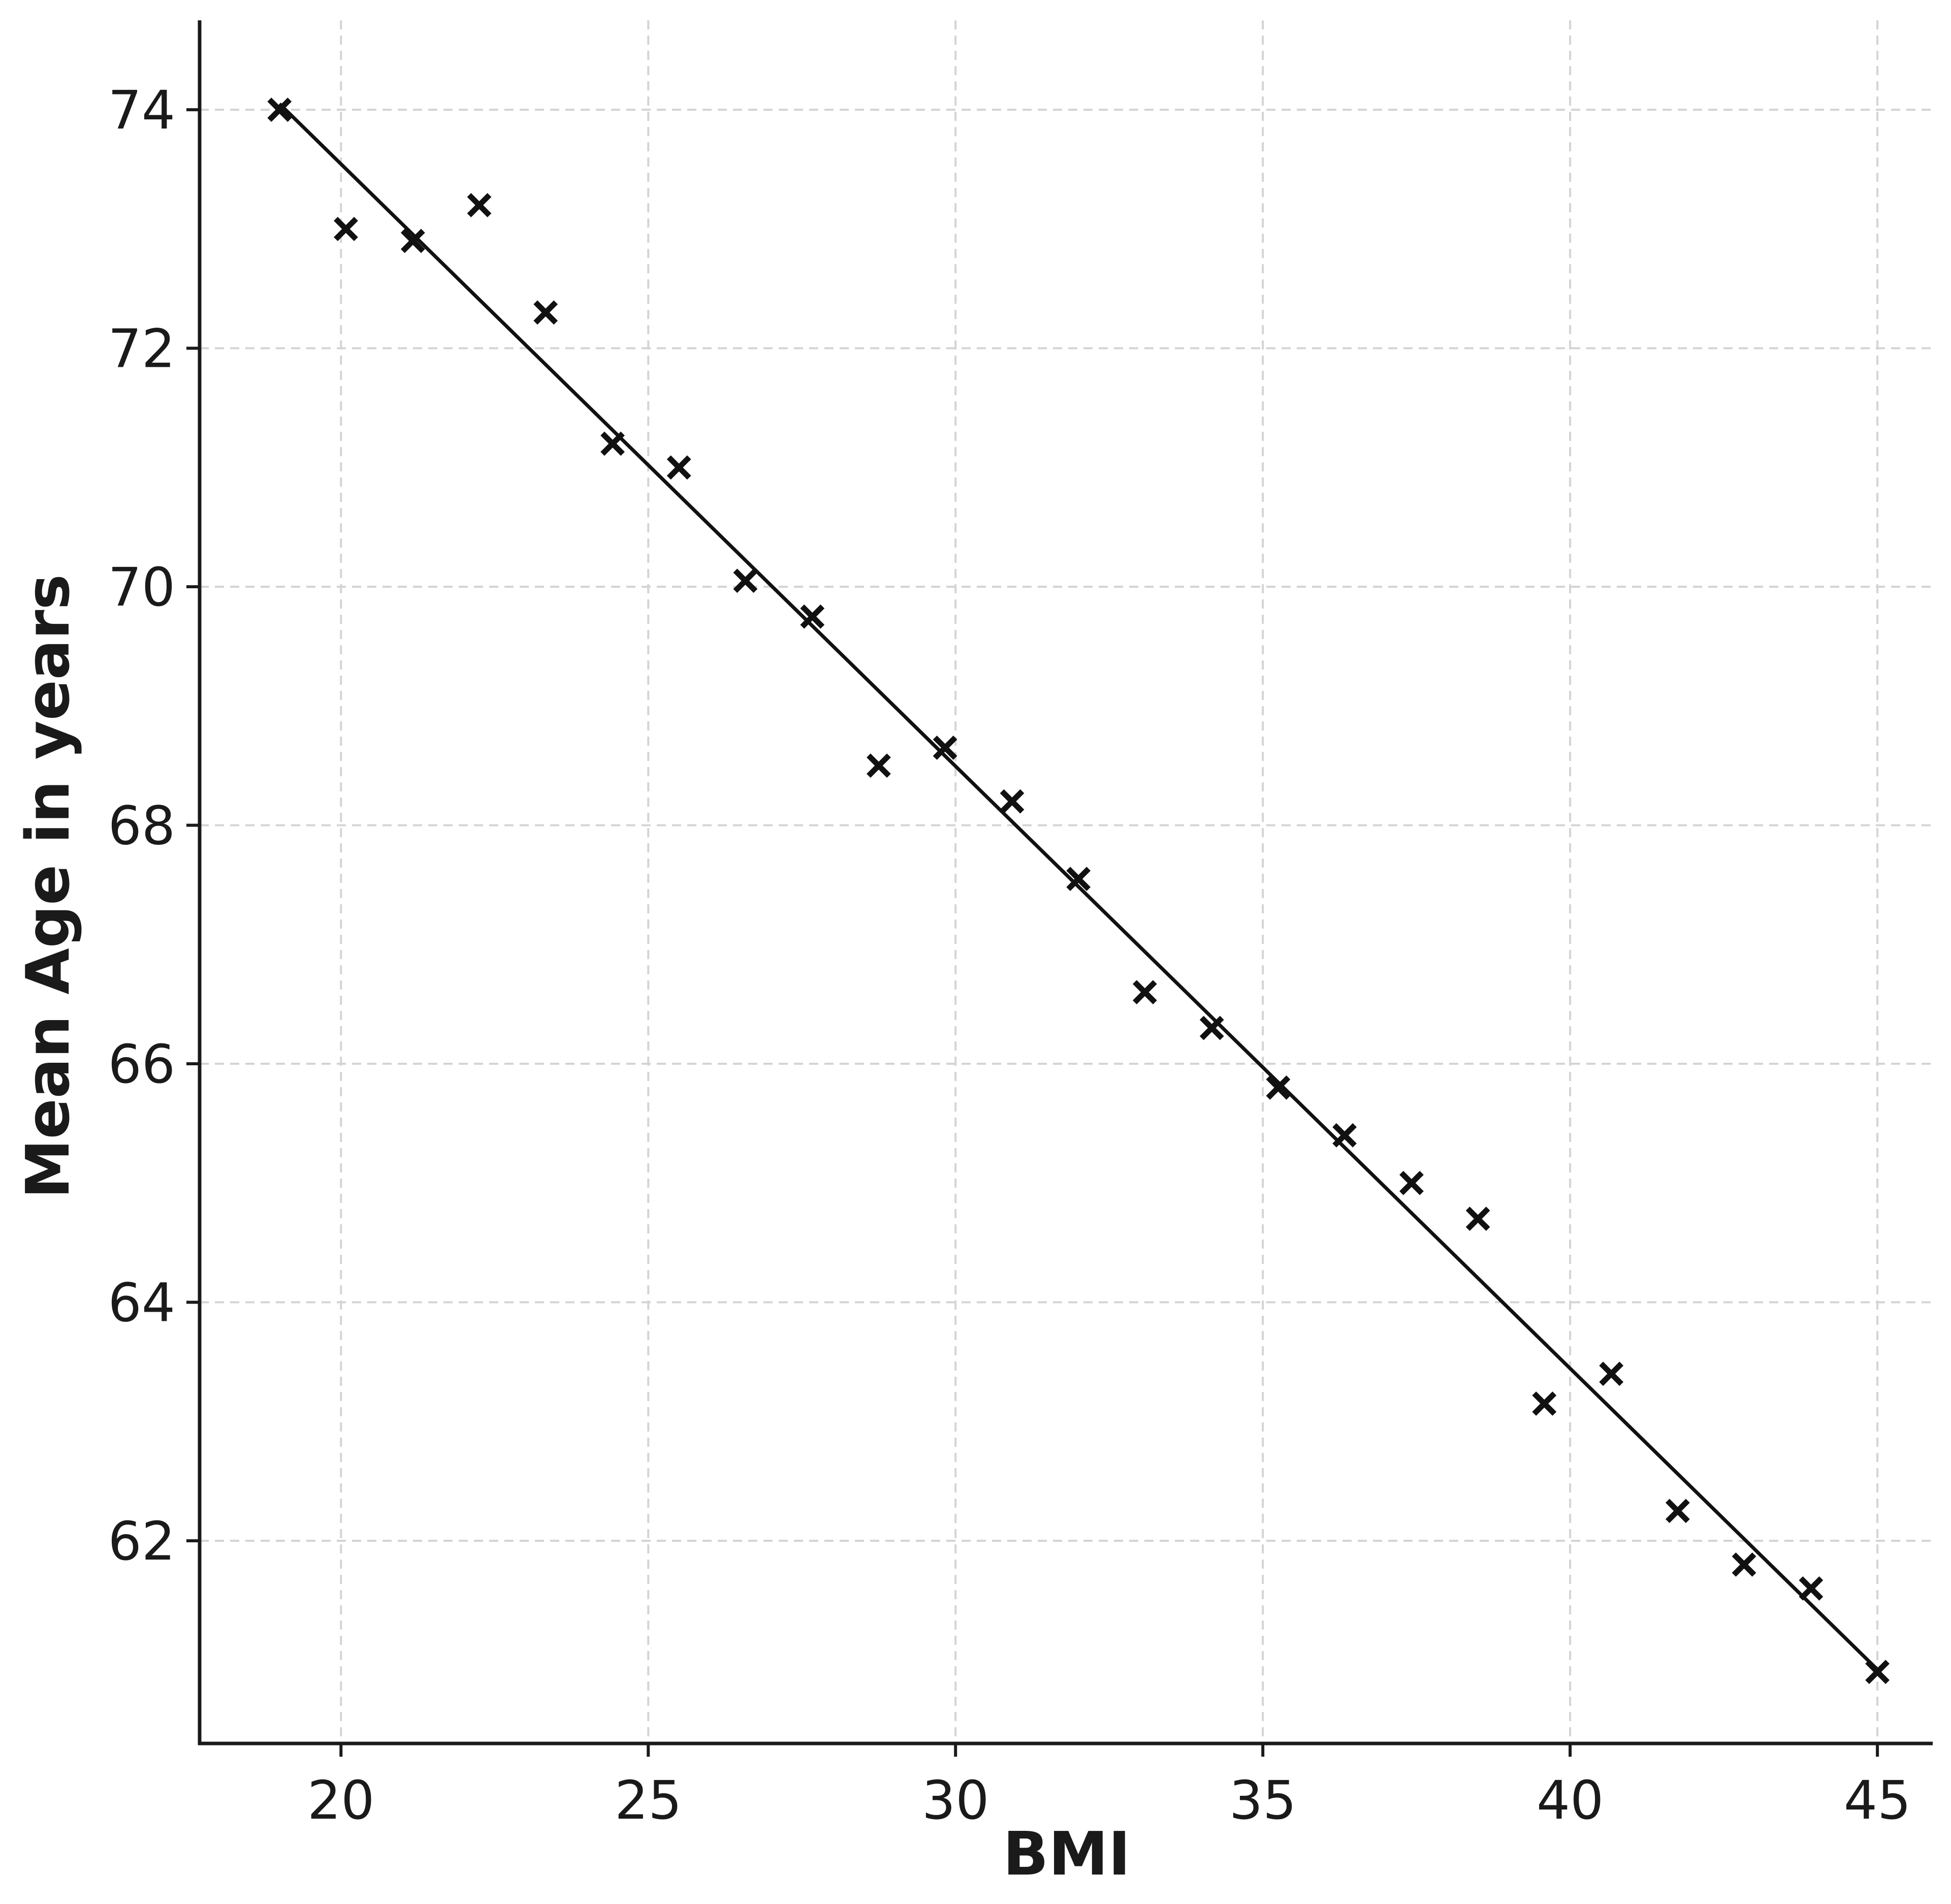  Describe the element at coordinates (141, 587) in the screenshot. I see `y-tick-label: 70` at that location.